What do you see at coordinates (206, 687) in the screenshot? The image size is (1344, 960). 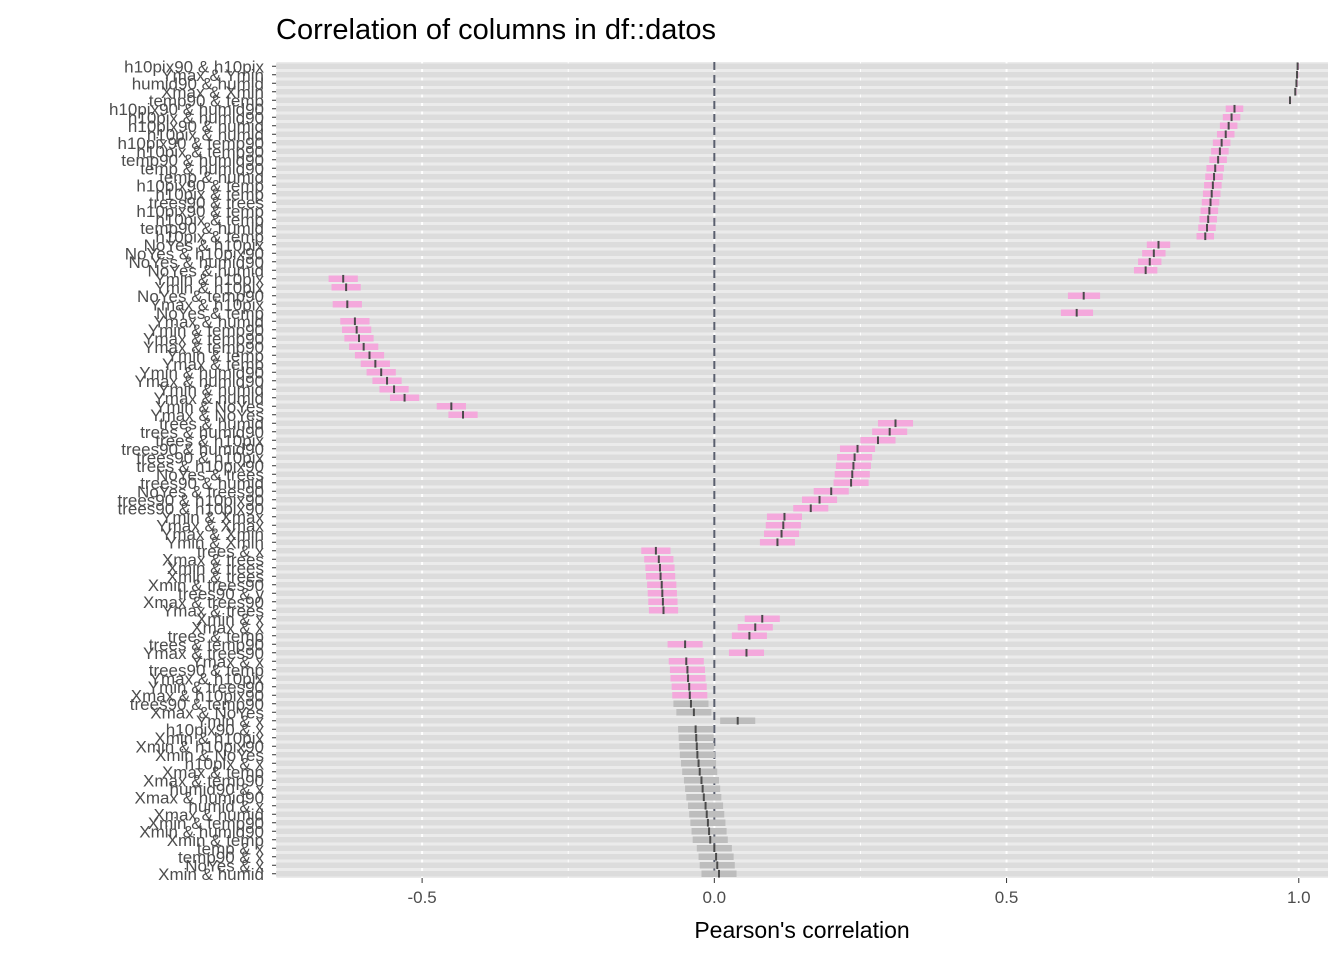 I see `y-tick-label: Ymin & trees90` at bounding box center [206, 687].